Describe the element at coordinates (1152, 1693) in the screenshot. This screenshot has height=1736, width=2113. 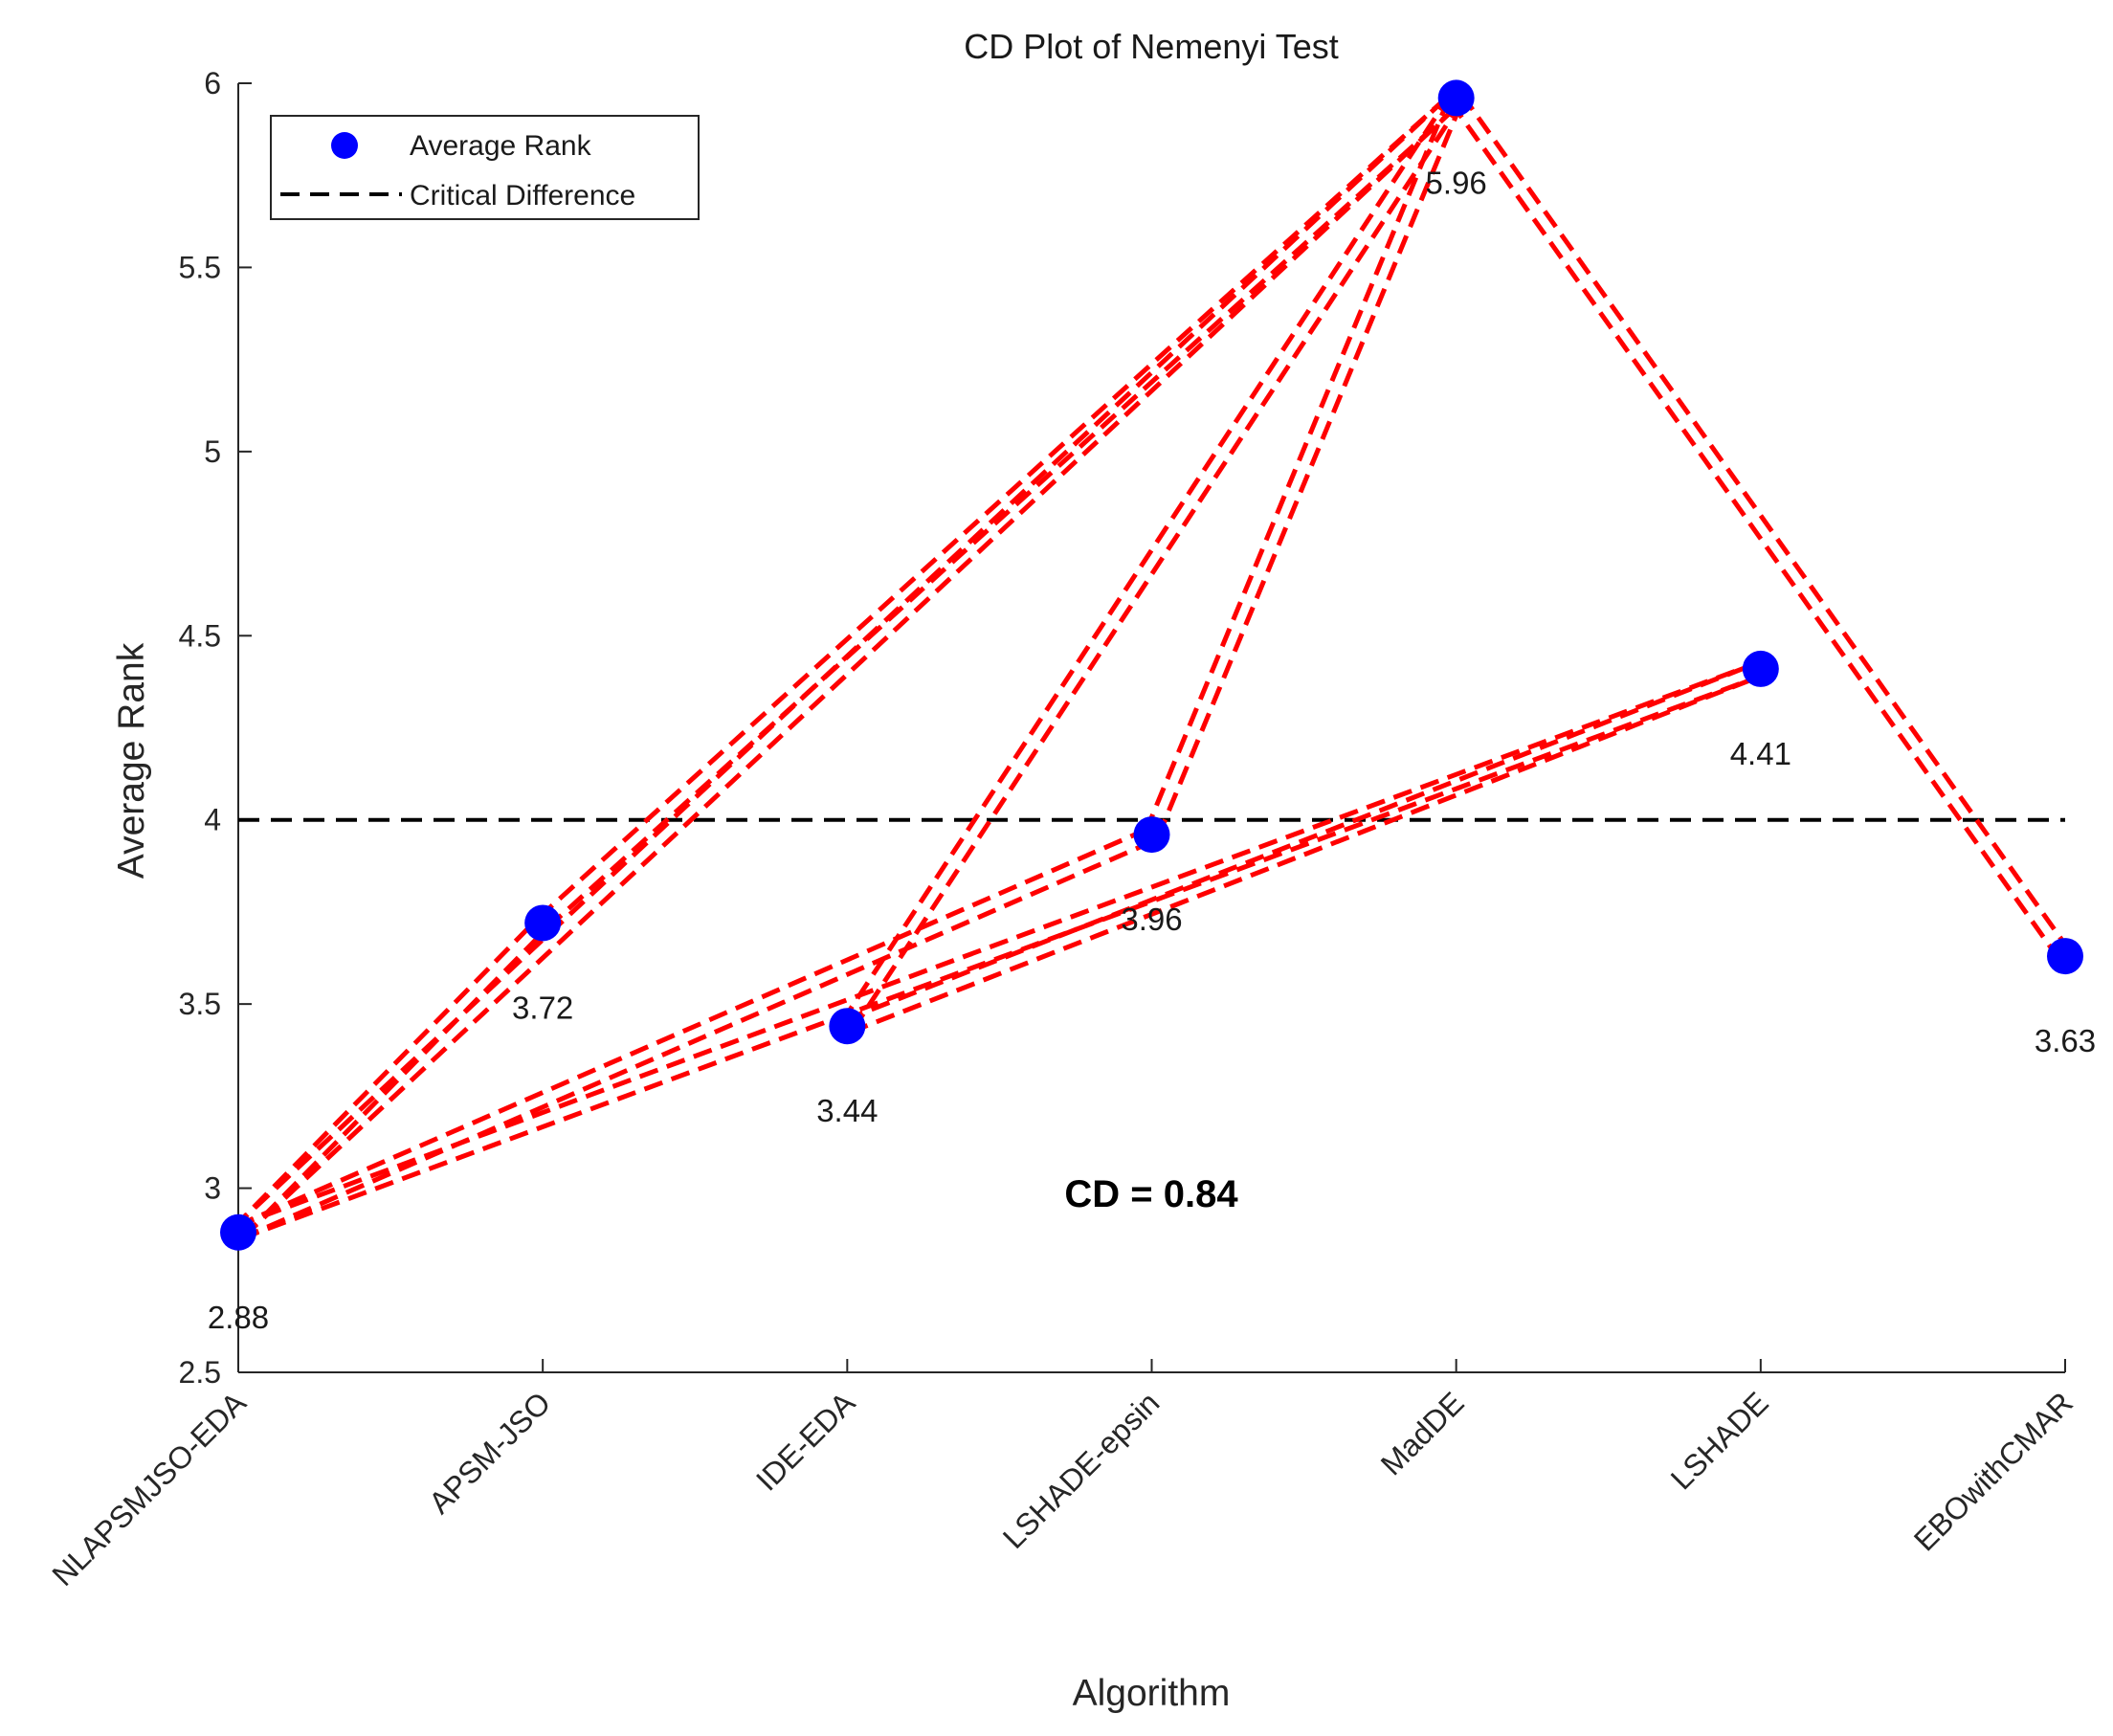
I see `x-axis-label: Algorithm` at that location.